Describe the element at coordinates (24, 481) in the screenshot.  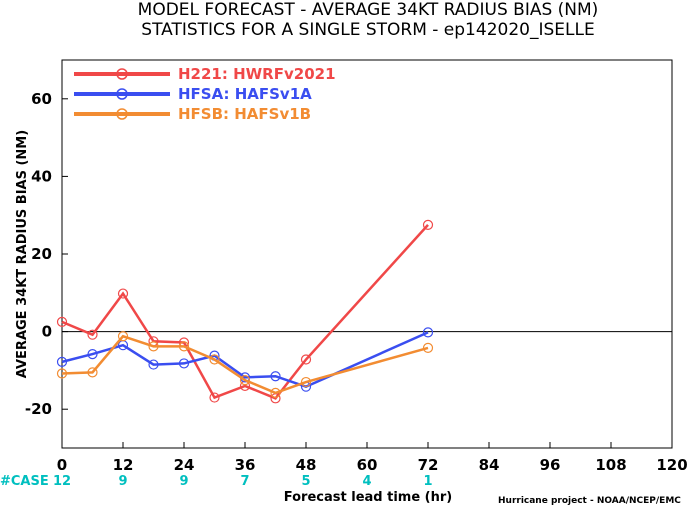
I see `case-prefix-label: #CASE` at that location.